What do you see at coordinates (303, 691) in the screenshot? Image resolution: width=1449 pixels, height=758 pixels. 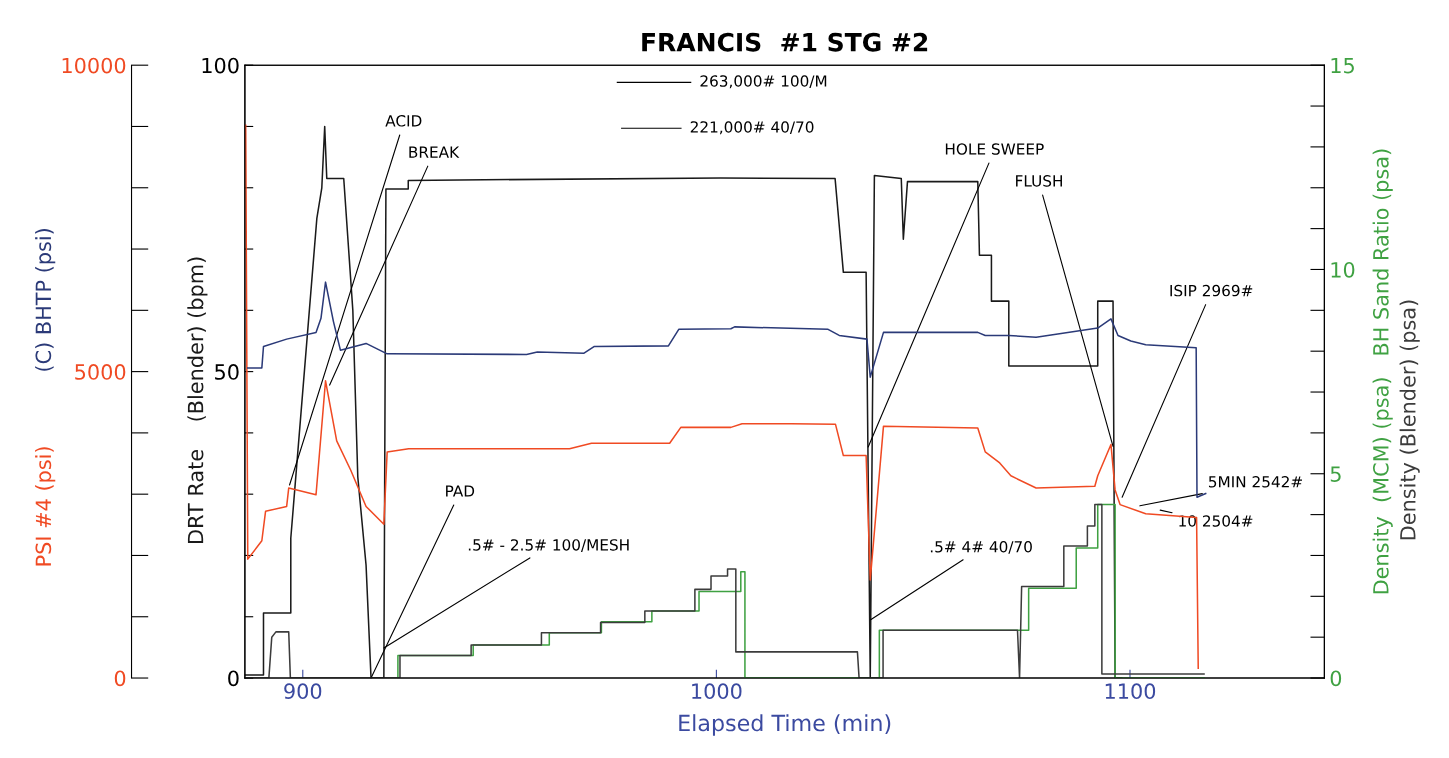 I see `x-tick-label: 900` at bounding box center [303, 691].